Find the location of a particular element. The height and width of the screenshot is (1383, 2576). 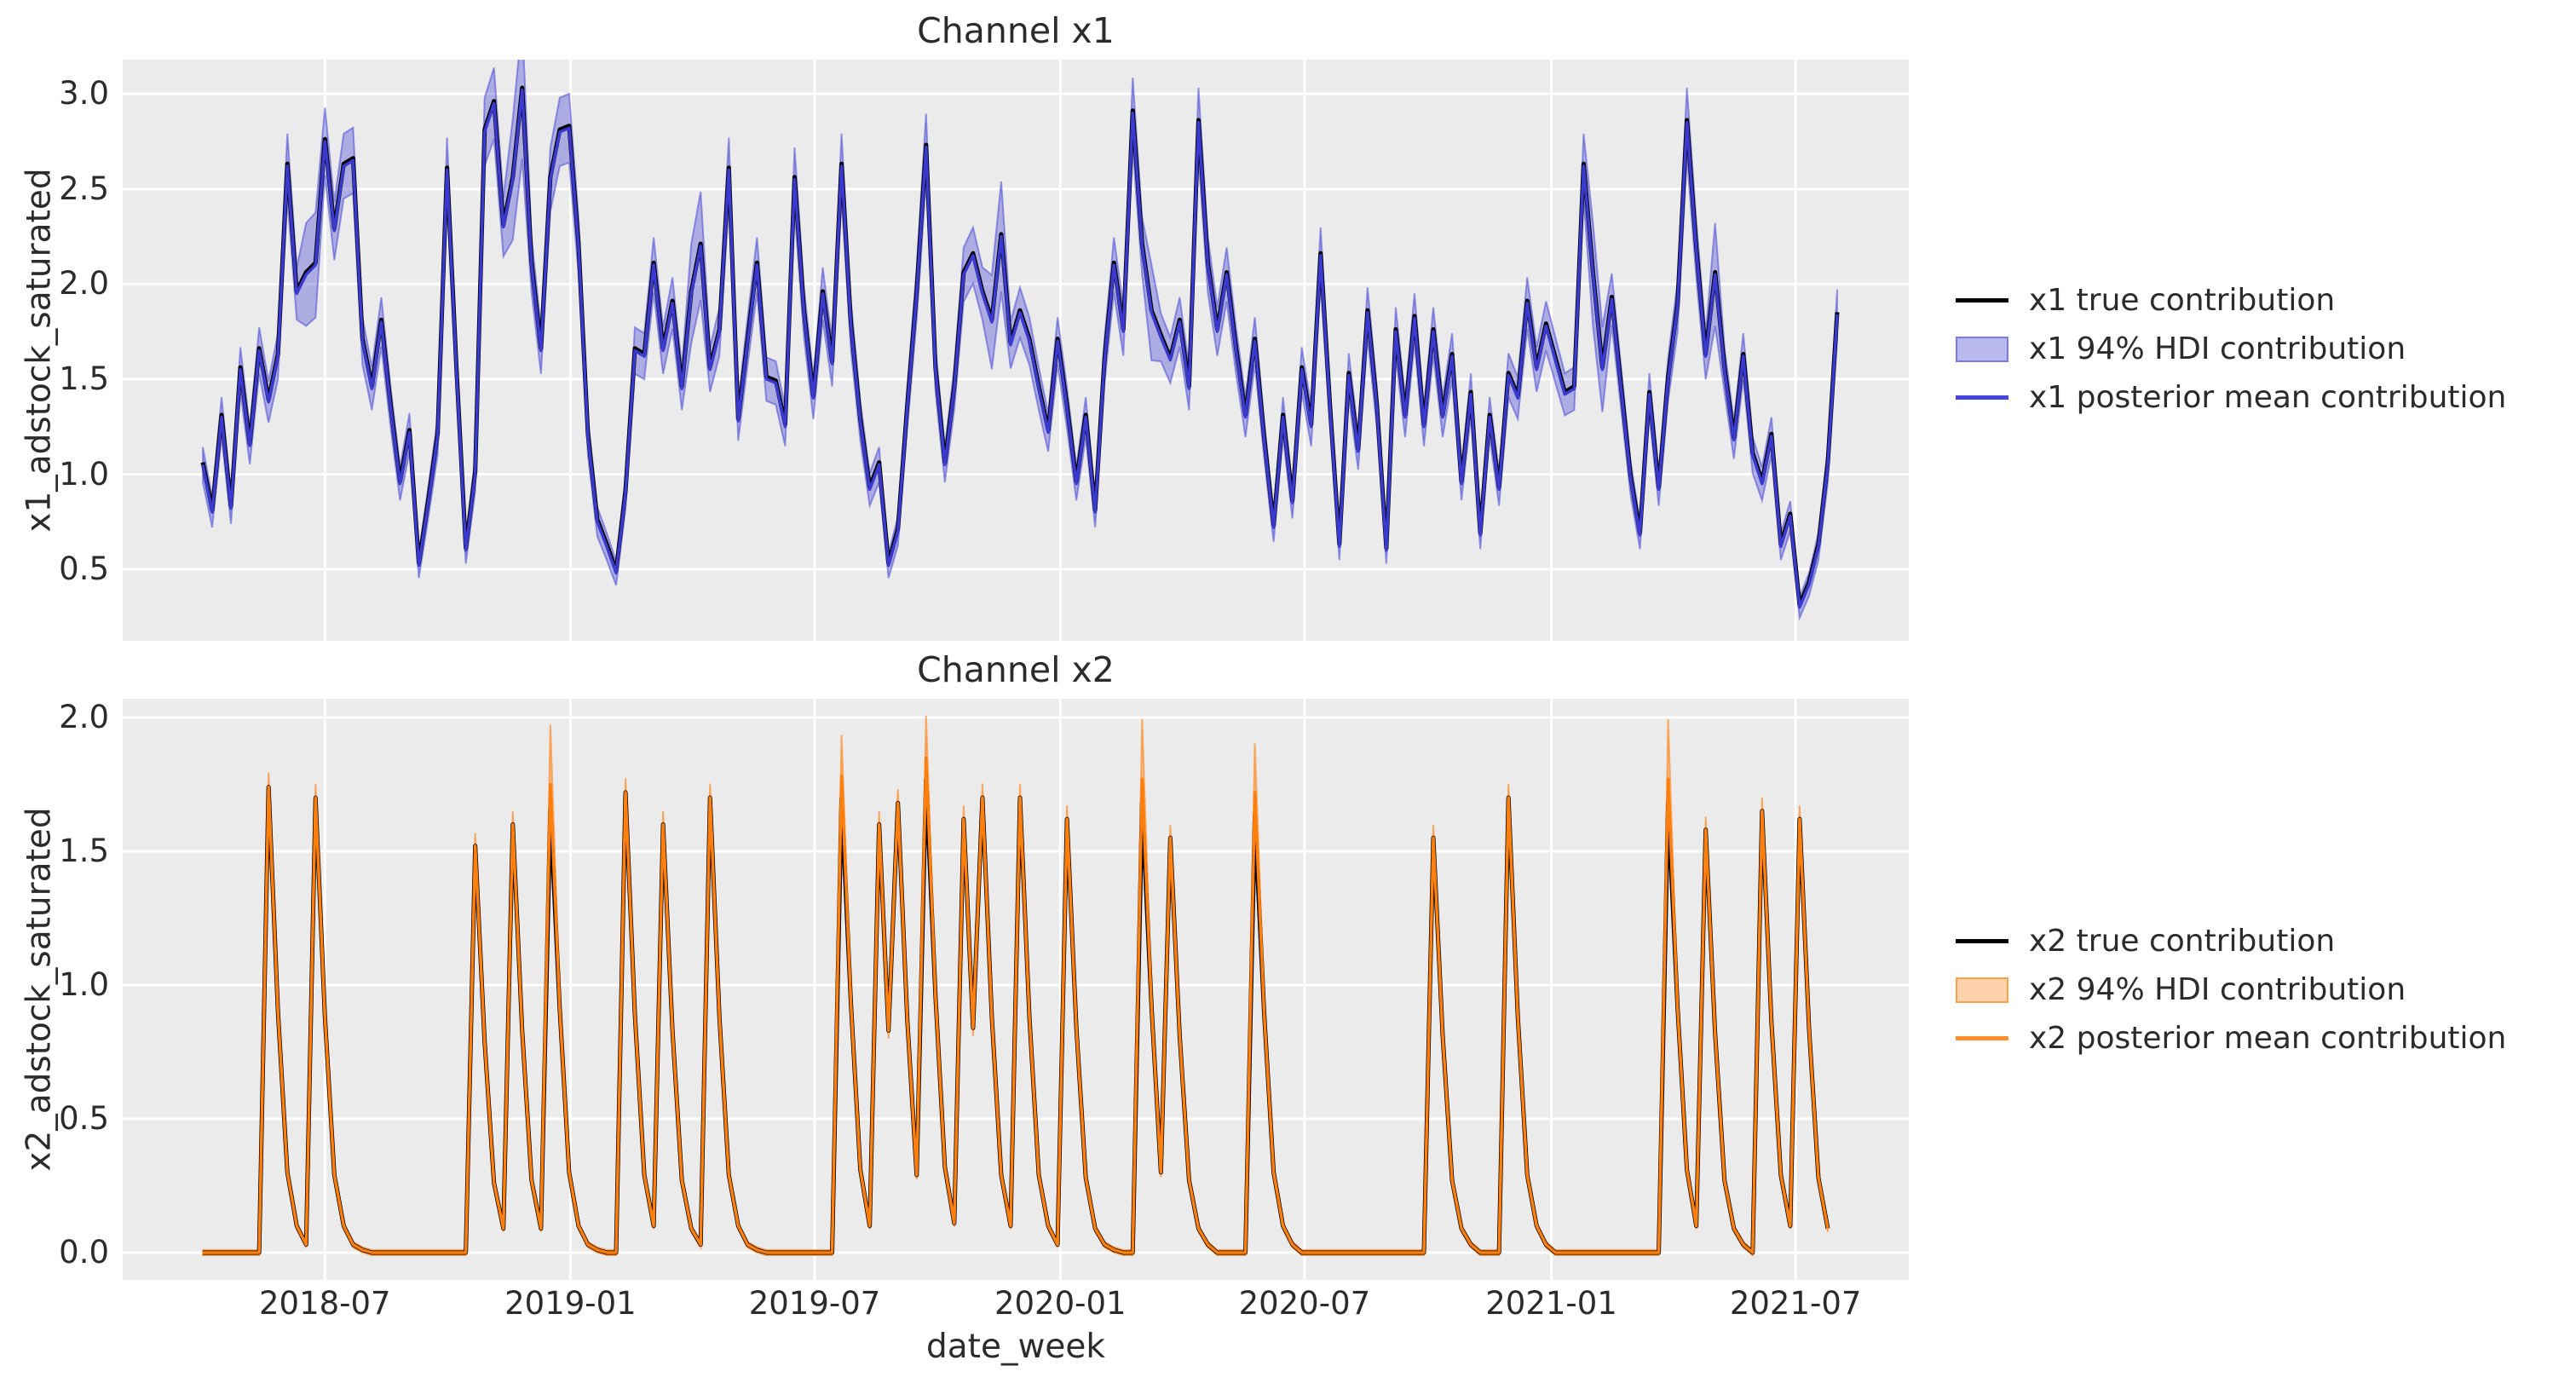

legend-label: x1 true contribution is located at coordinates (2182, 300).